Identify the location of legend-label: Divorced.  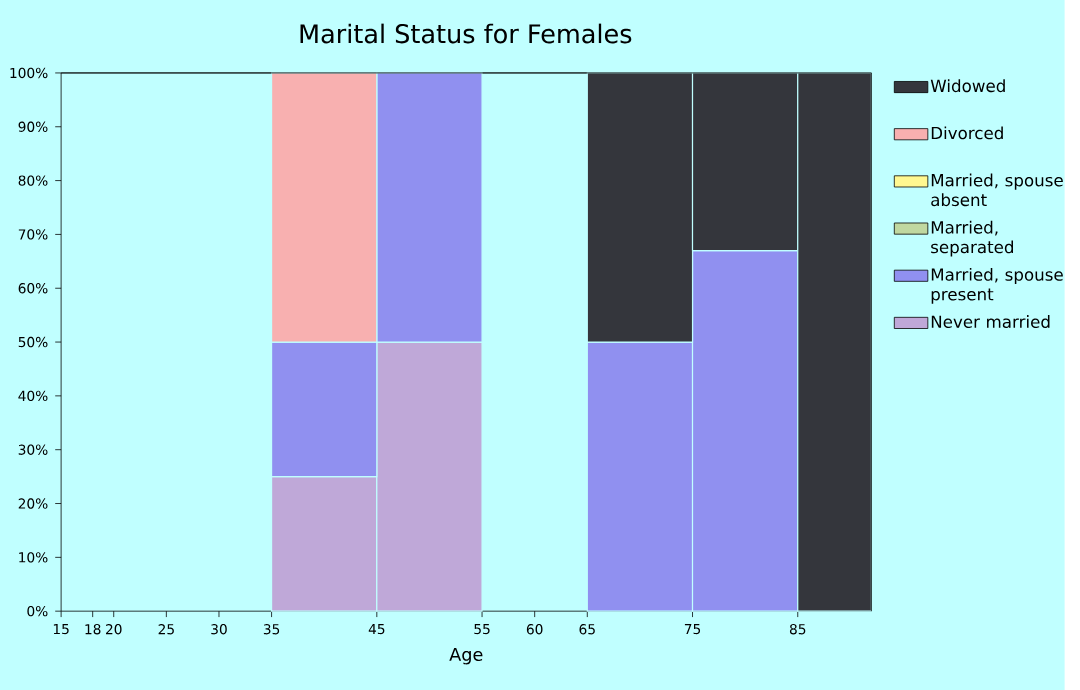
(967, 133).